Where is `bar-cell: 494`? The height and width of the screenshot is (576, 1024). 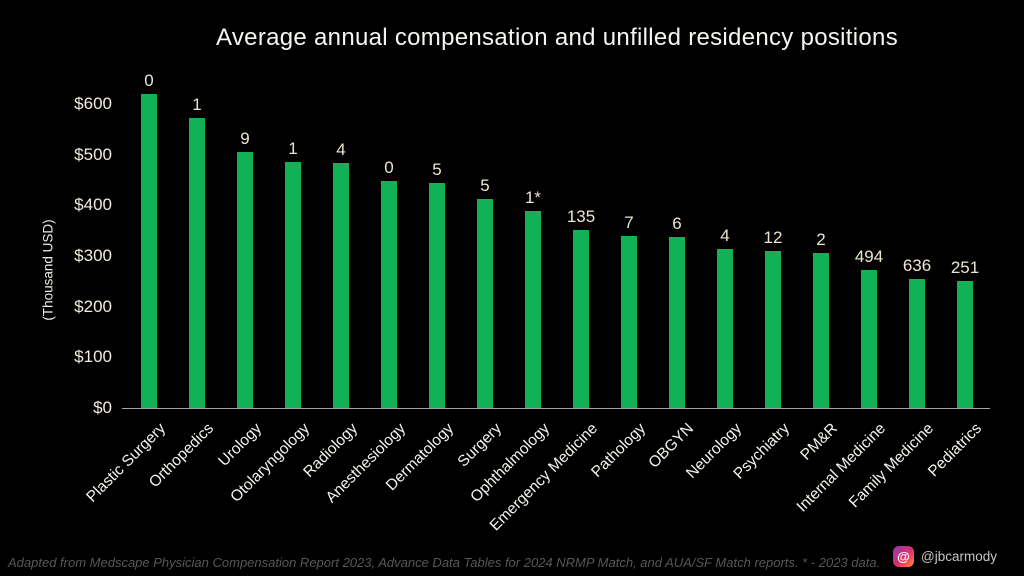 bar-cell: 494 is located at coordinates (869, 327).